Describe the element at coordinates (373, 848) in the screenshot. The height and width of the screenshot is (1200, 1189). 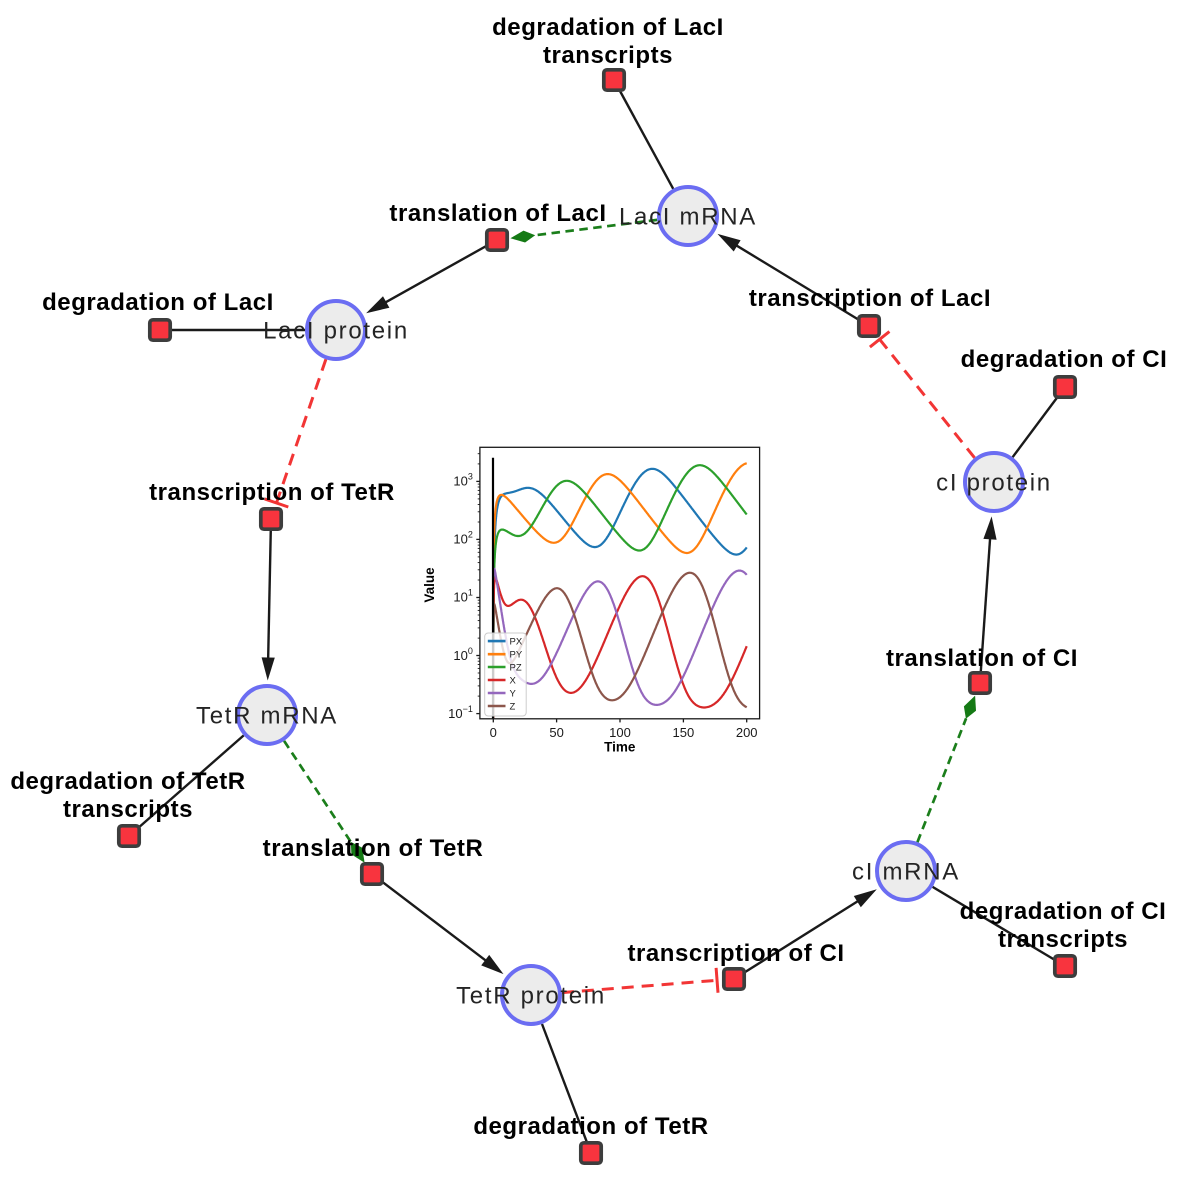
I see `svg-text: translation of TetR` at that location.